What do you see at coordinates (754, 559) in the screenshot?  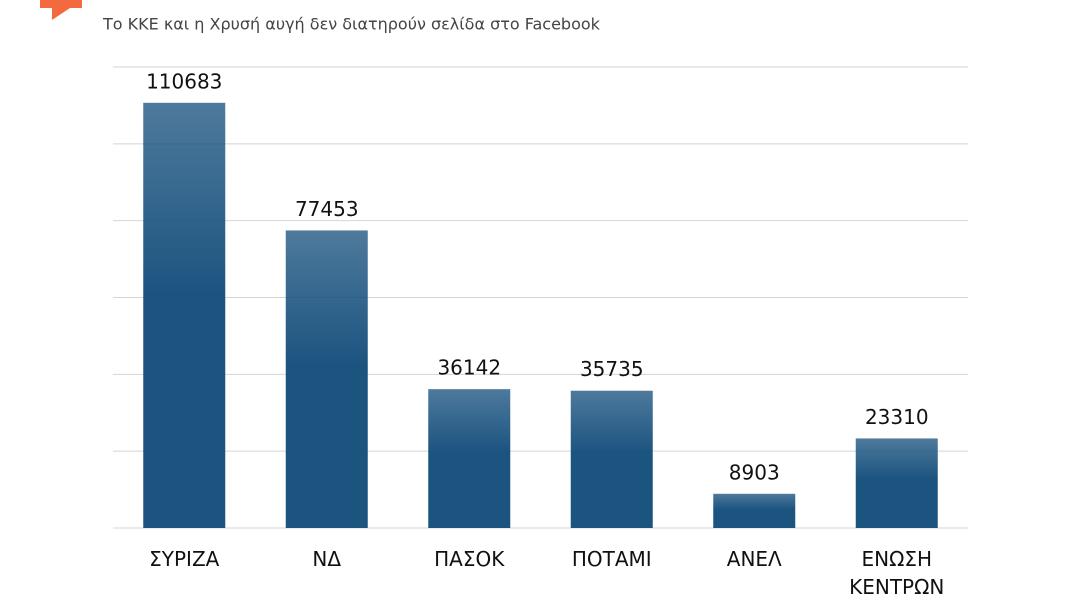 I see `x-tick-label: ΑΝΕΛ` at bounding box center [754, 559].